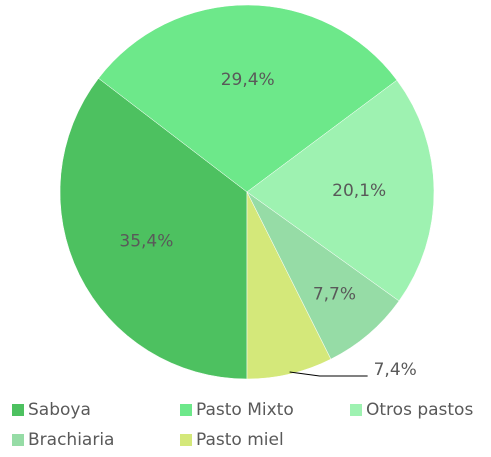  What do you see at coordinates (71, 440) in the screenshot?
I see `legend-label: Brachiaria` at bounding box center [71, 440].